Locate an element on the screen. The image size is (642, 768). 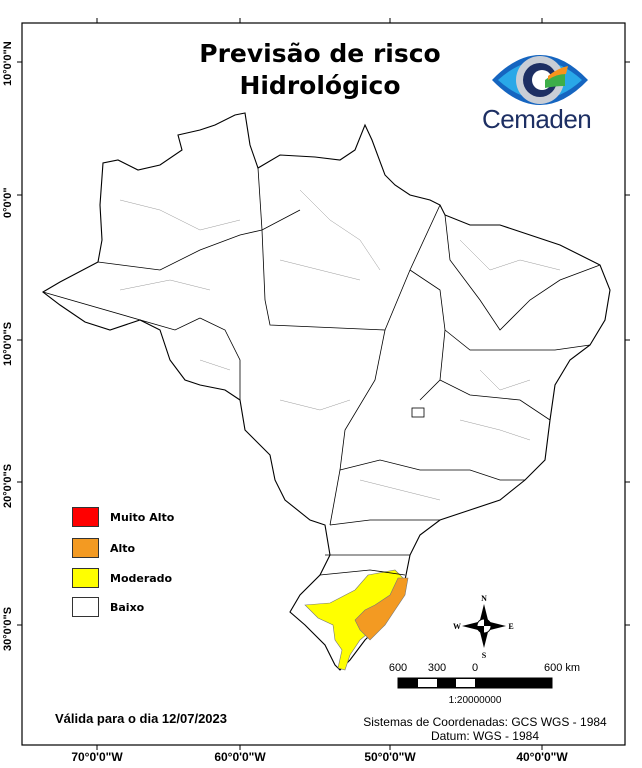
cemaden-logo-icon is located at coordinates (540, 80).